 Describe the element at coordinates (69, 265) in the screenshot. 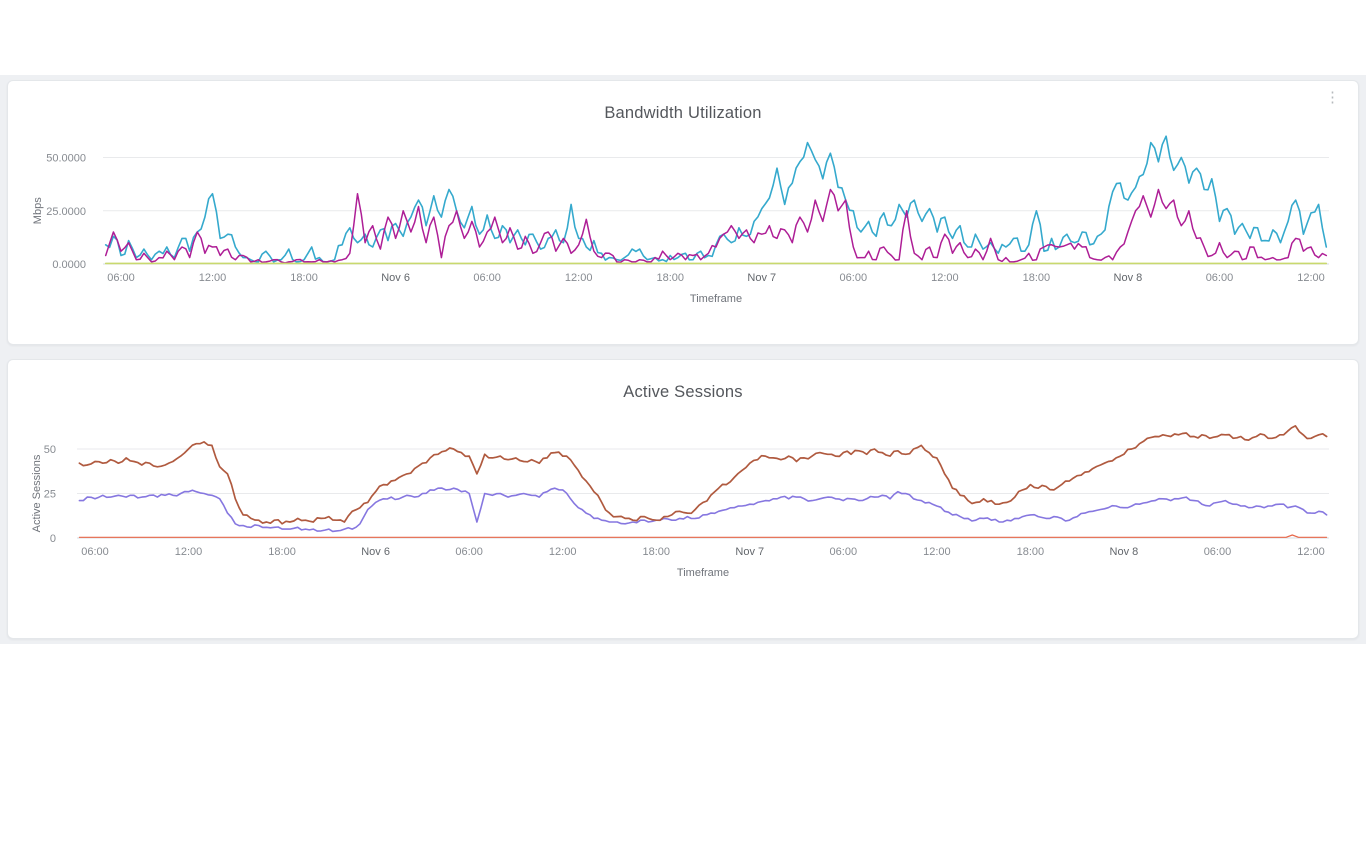

I see `y-tick-label: 0.0000` at that location.